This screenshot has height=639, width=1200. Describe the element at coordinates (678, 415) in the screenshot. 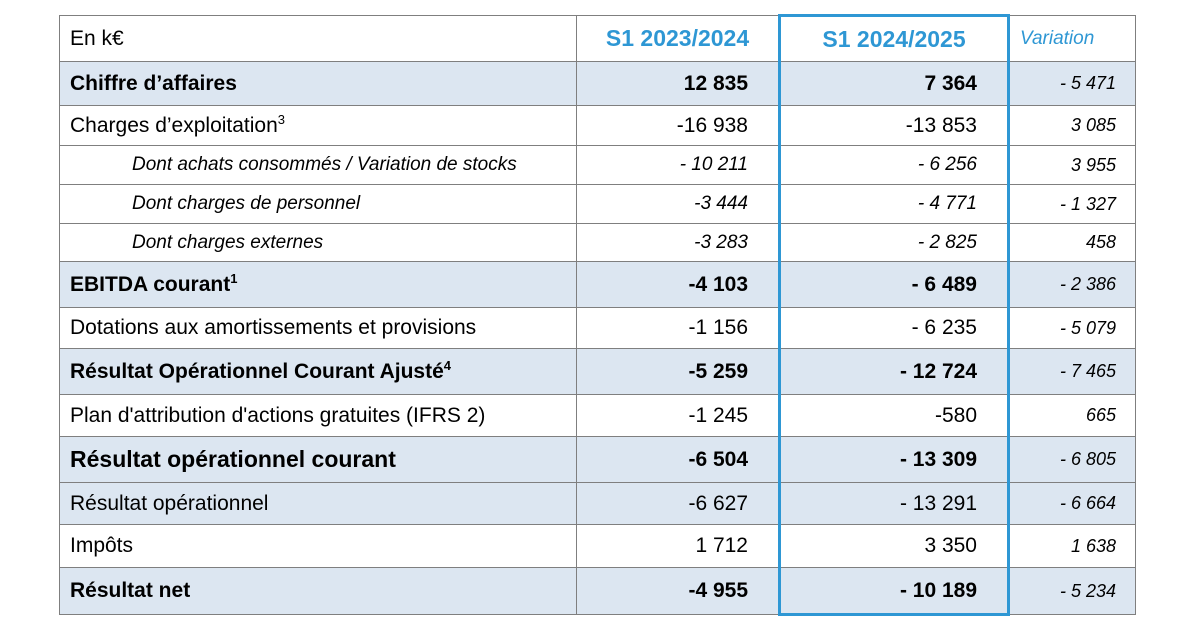

I see `value-2023-2024: -1 245` at that location.